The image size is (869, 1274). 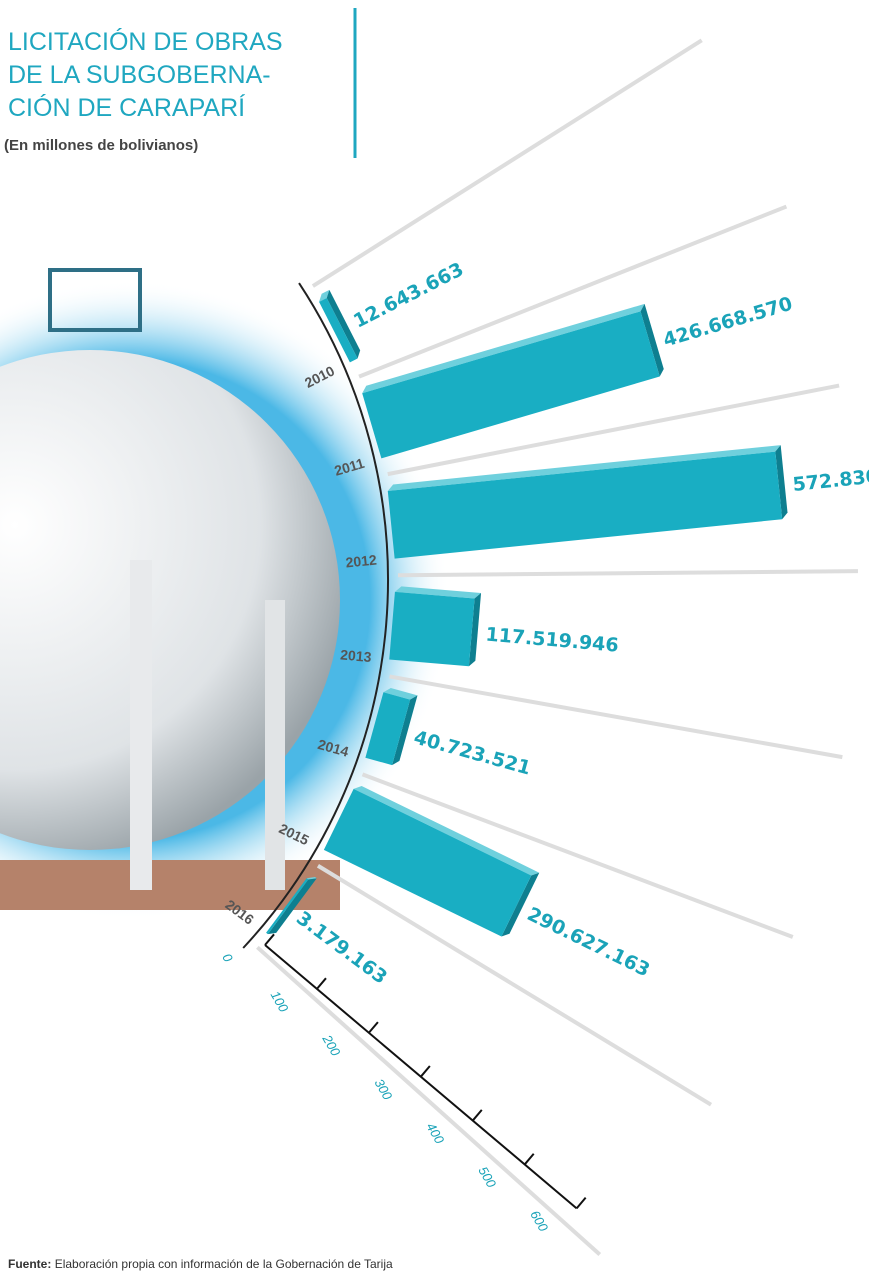 What do you see at coordinates (472, 752) in the screenshot?
I see `value-label: 40.723.521` at bounding box center [472, 752].